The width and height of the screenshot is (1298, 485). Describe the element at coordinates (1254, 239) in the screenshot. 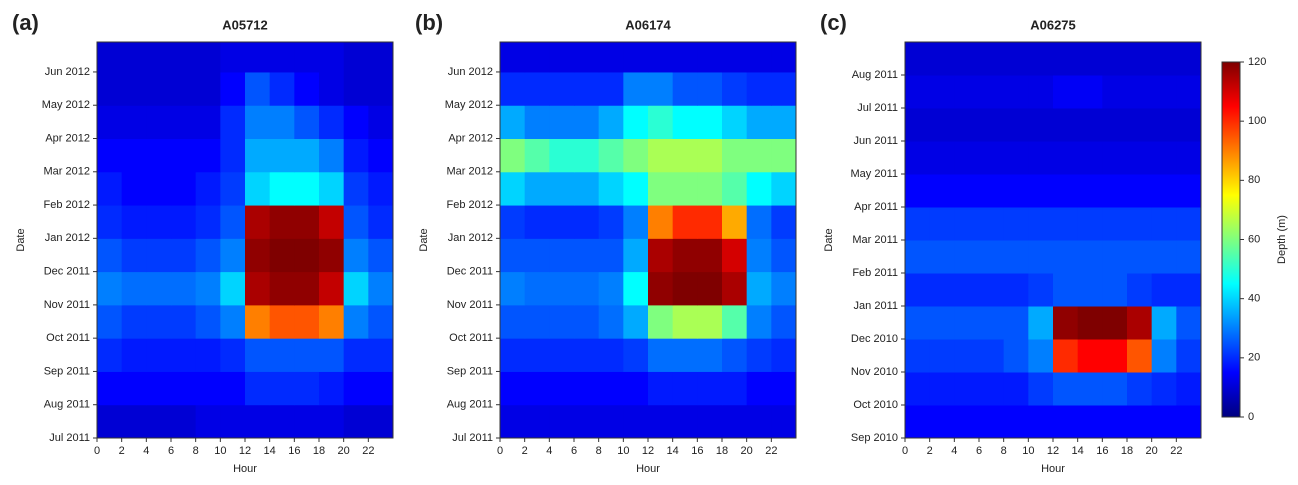

I see `colorbar-tick-label: 60` at that location.